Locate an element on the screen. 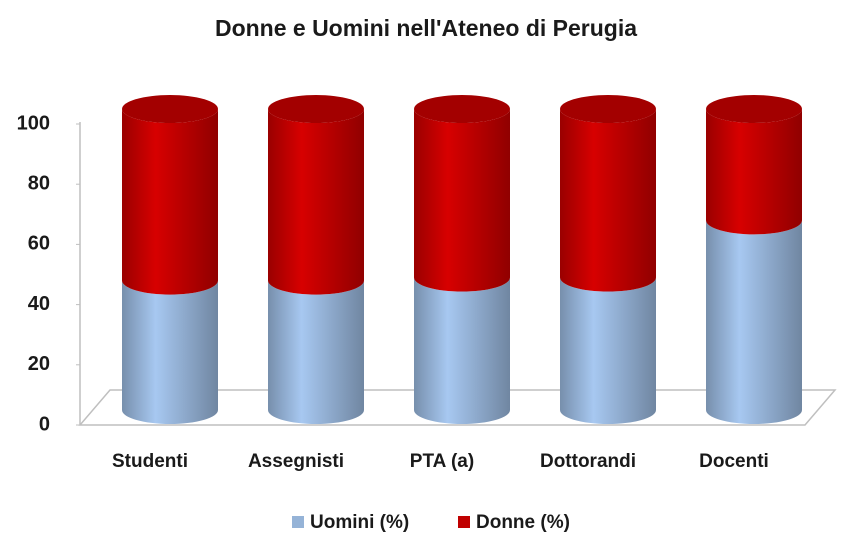 The image size is (852, 536). y-tick-label: 20 is located at coordinates (39, 364).